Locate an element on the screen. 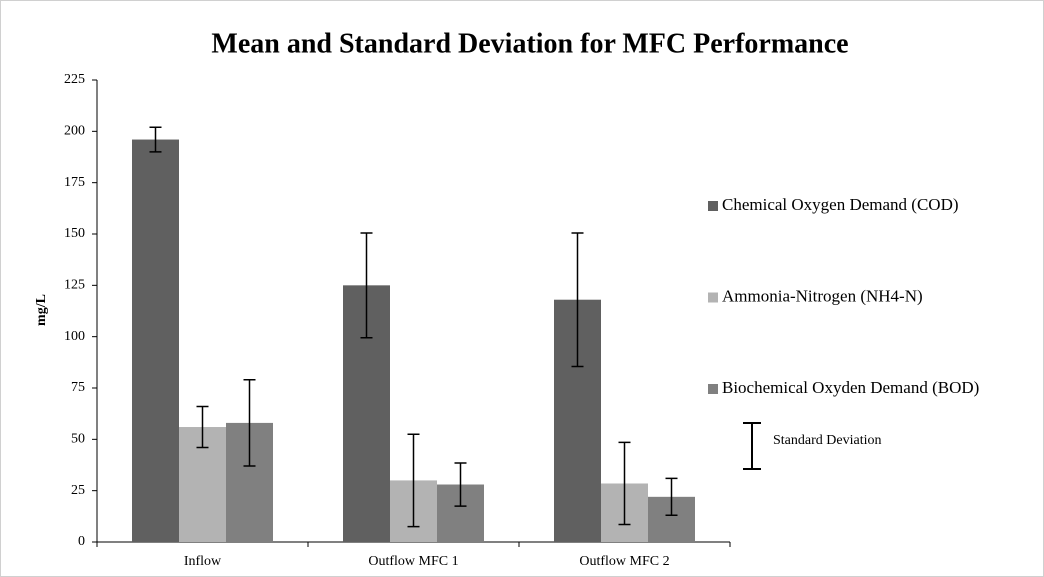  y-tick-label: 50 is located at coordinates (78, 439).